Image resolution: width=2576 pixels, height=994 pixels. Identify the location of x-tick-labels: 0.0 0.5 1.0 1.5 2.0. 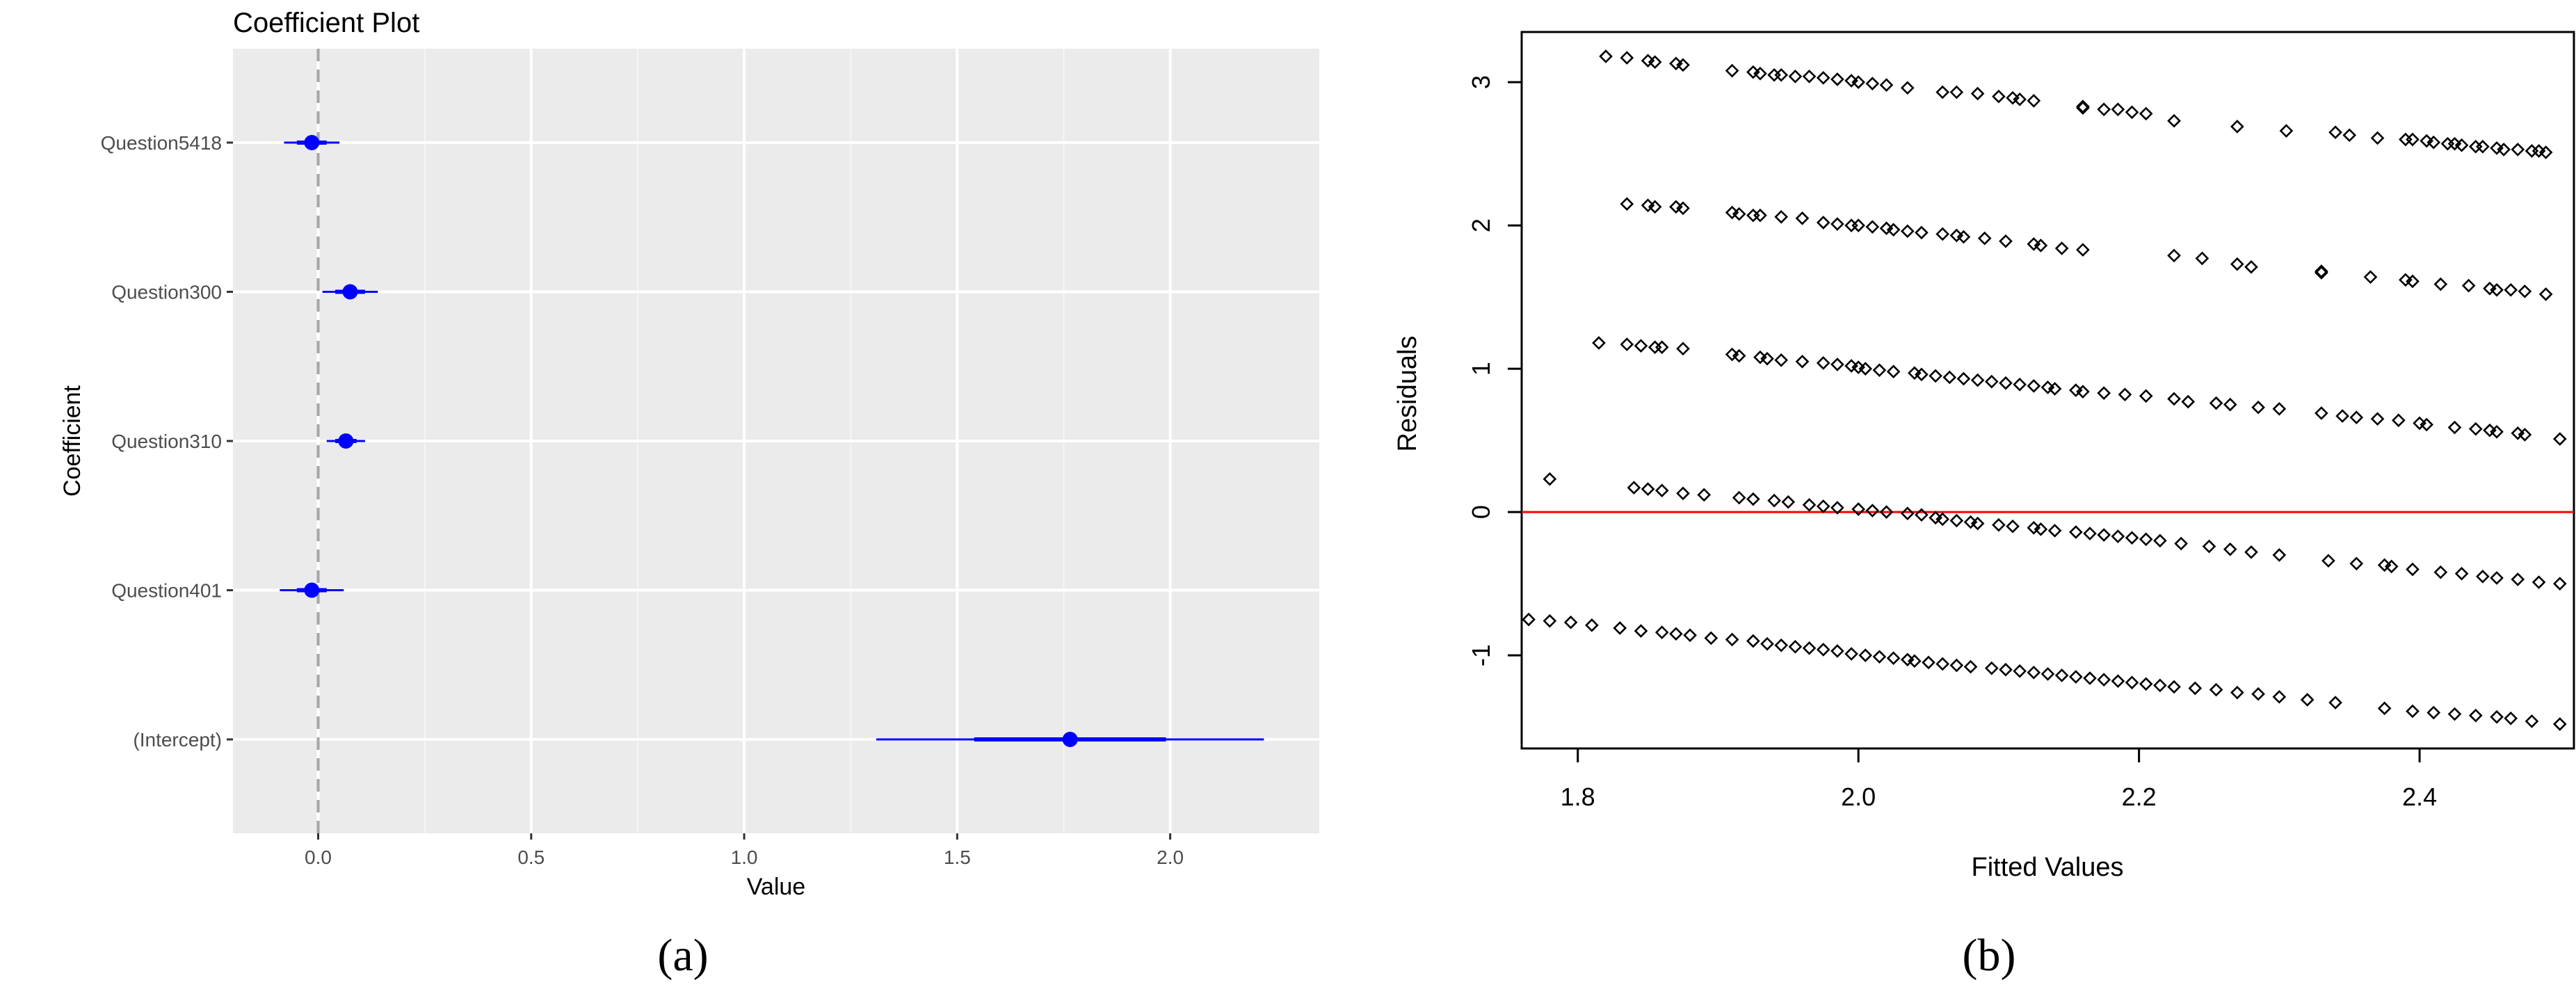
(744, 850).